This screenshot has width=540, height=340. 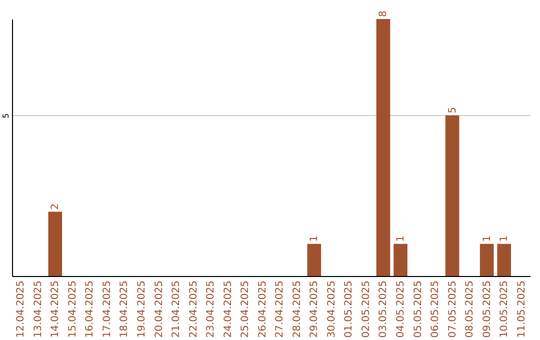 What do you see at coordinates (297, 309) in the screenshot?
I see `x-tick-label: 28.04.2025` at bounding box center [297, 309].